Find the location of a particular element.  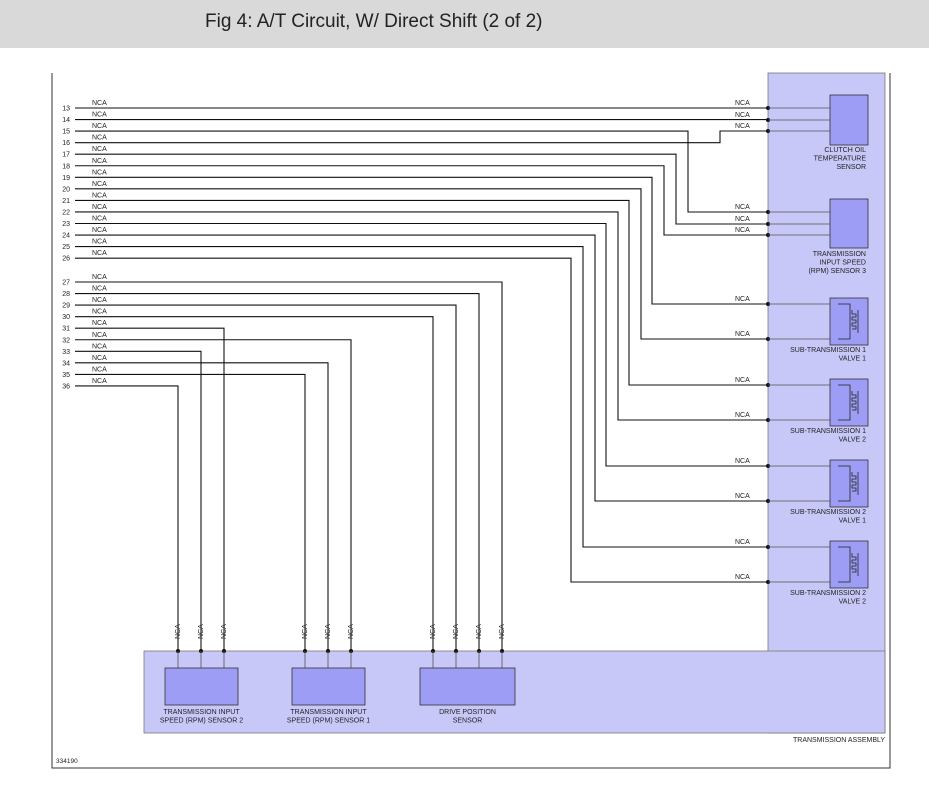

pin-number: 36 is located at coordinates (66, 386).